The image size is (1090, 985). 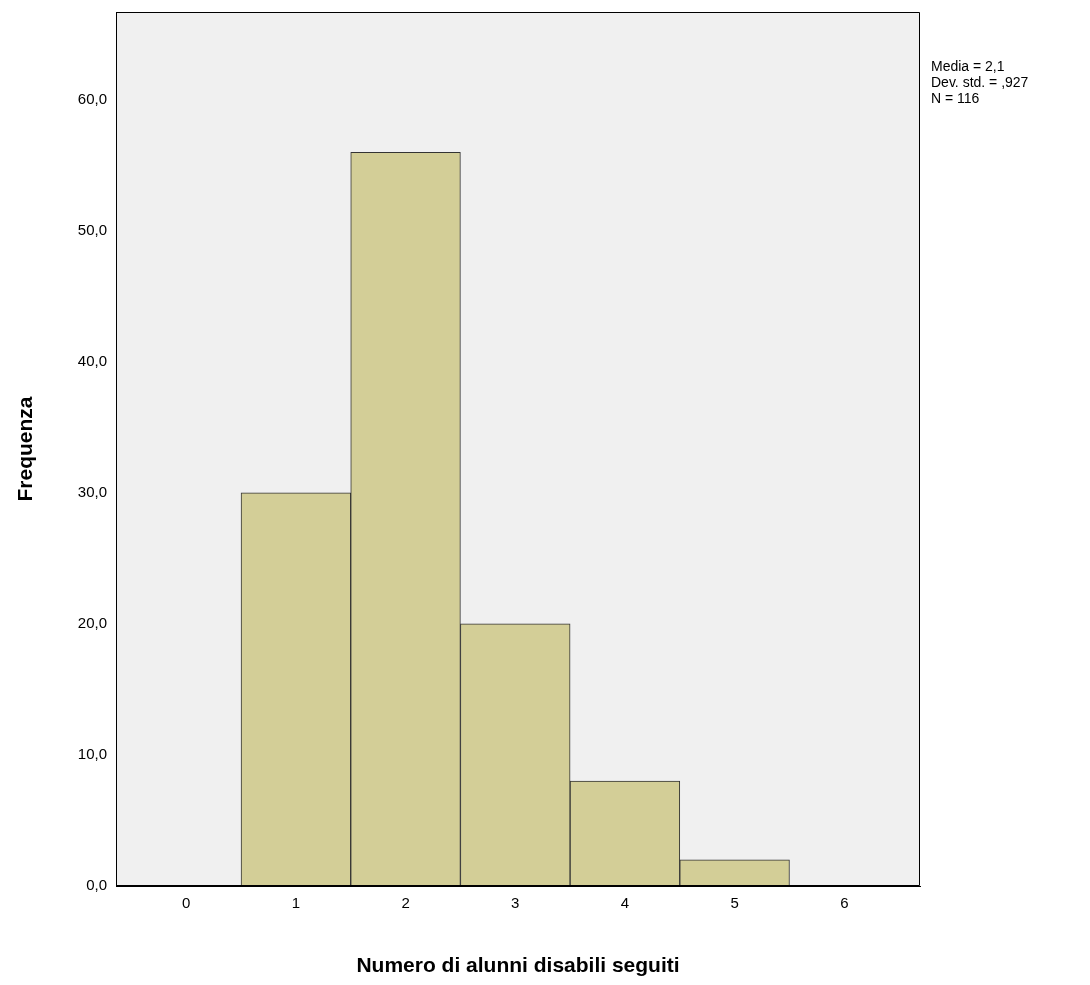 I want to click on x-tick-label: 1, so click(x=296, y=903).